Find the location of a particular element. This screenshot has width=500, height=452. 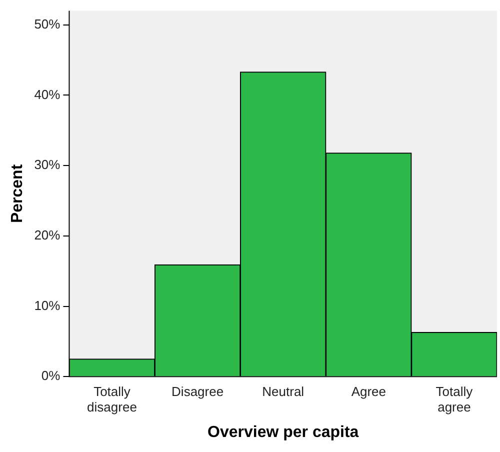

y-tick-label: 20% is located at coordinates (47, 234).